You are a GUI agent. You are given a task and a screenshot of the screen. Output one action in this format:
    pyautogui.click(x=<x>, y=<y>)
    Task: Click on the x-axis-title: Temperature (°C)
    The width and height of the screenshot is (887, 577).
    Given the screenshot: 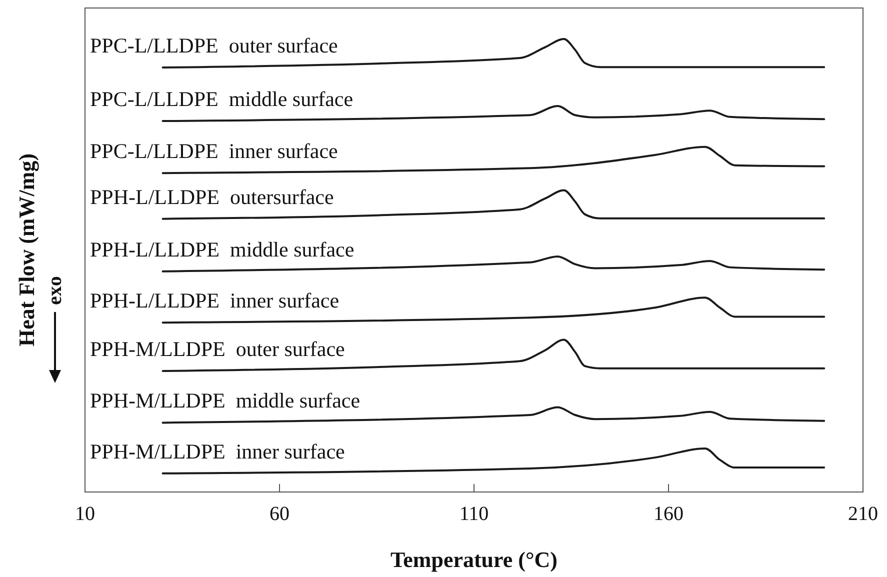 What is the action you would take?
    pyautogui.click(x=474, y=559)
    